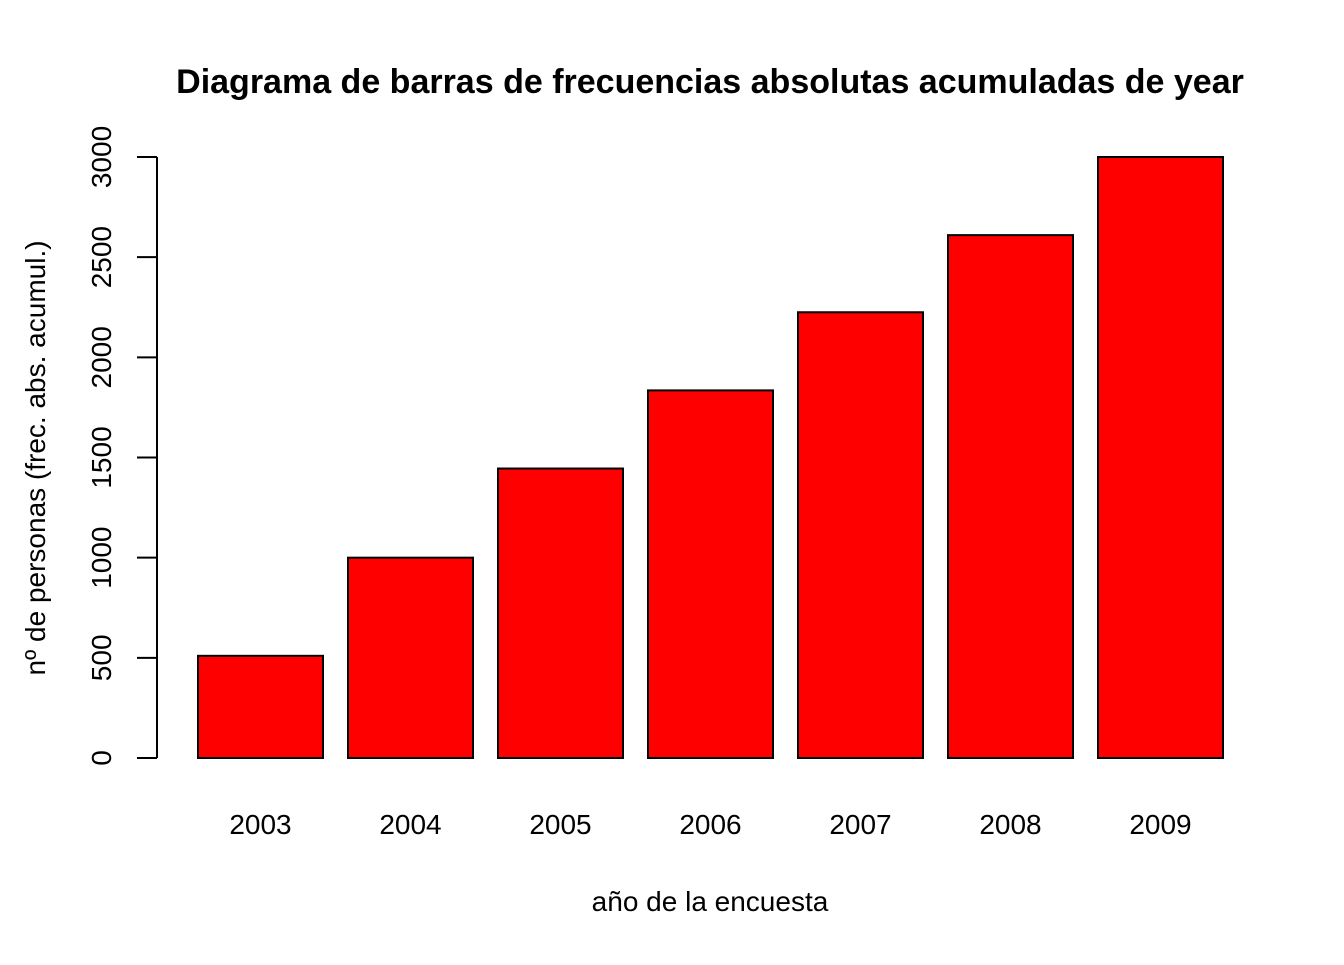  Describe the element at coordinates (410, 658) in the screenshot. I see `bar-2004` at that location.